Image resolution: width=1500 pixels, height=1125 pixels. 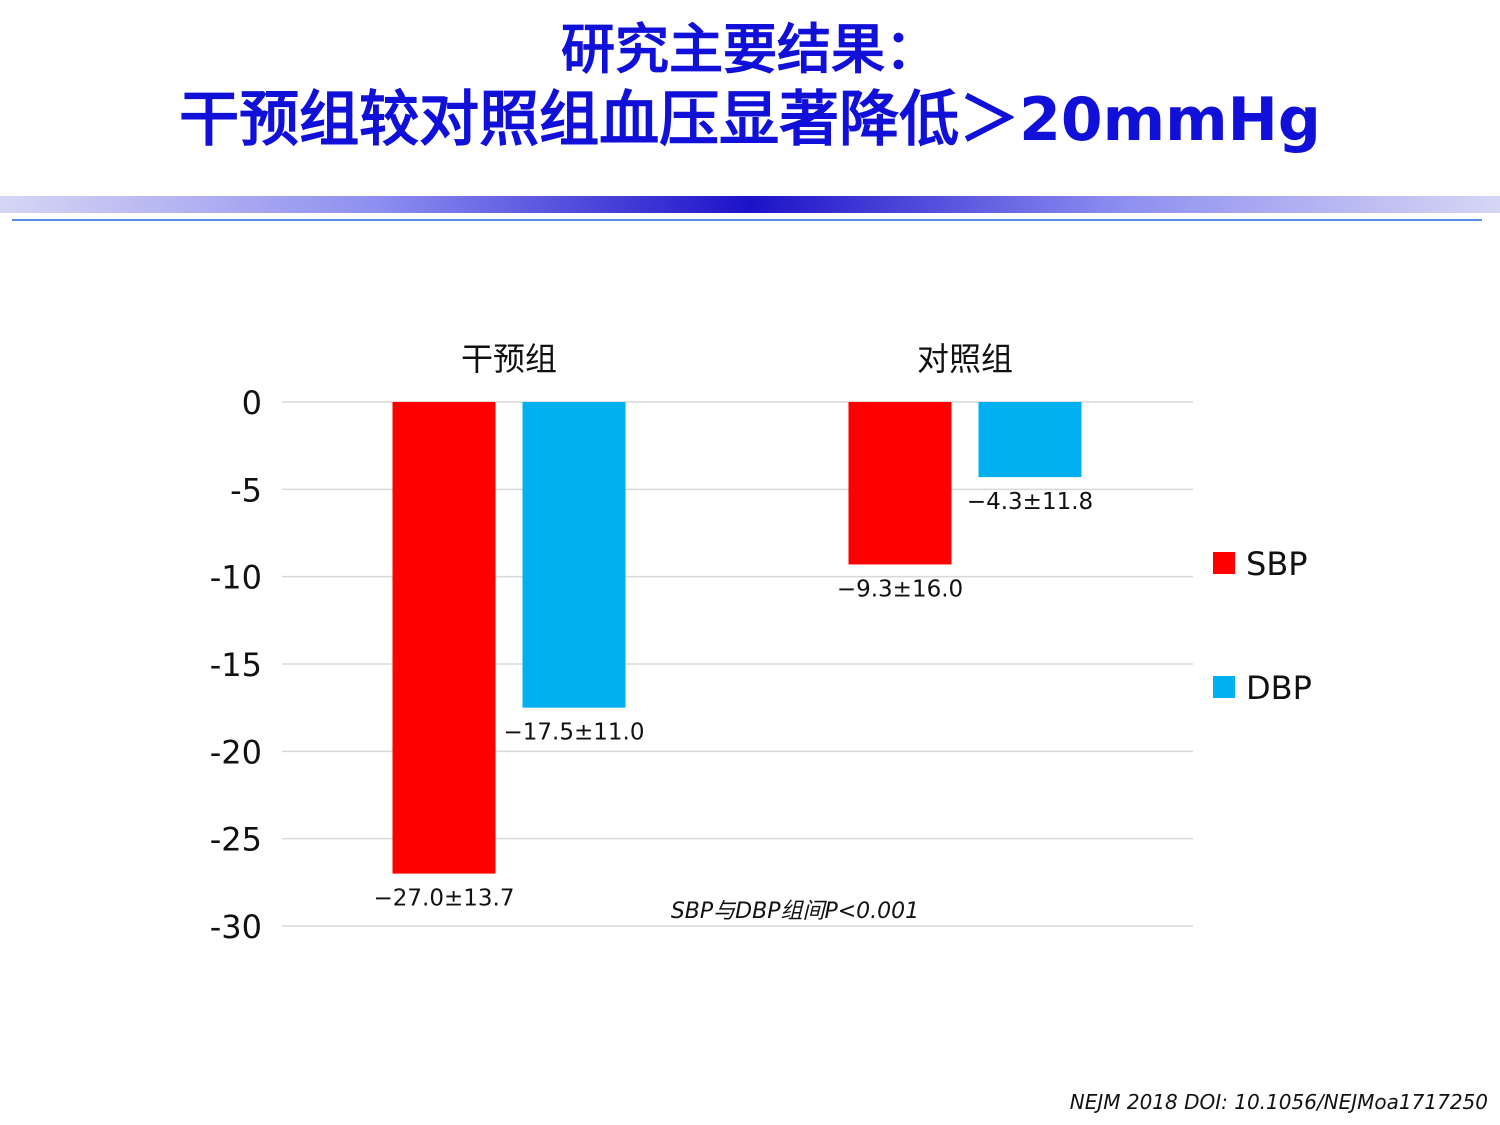 What do you see at coordinates (965, 359) in the screenshot?
I see `category-label: 对照组` at bounding box center [965, 359].